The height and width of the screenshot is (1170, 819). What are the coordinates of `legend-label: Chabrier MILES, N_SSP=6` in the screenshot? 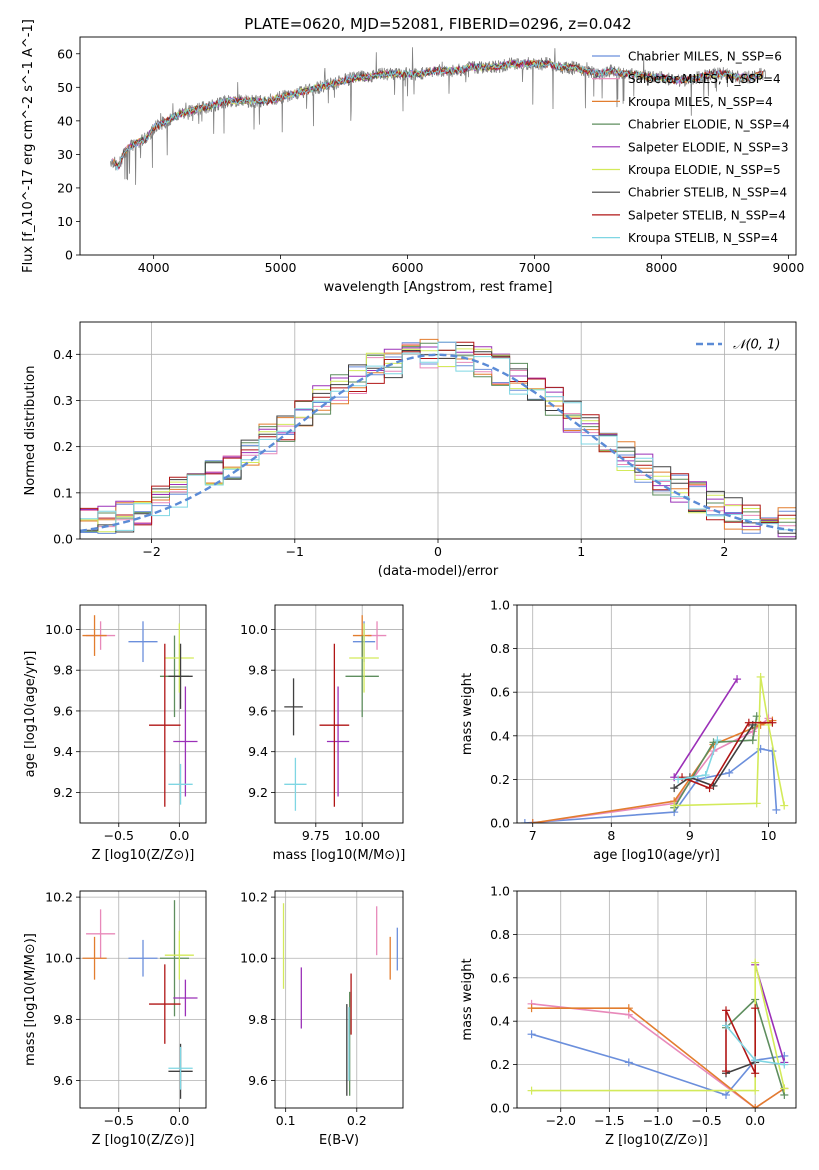 It's located at (705, 57).